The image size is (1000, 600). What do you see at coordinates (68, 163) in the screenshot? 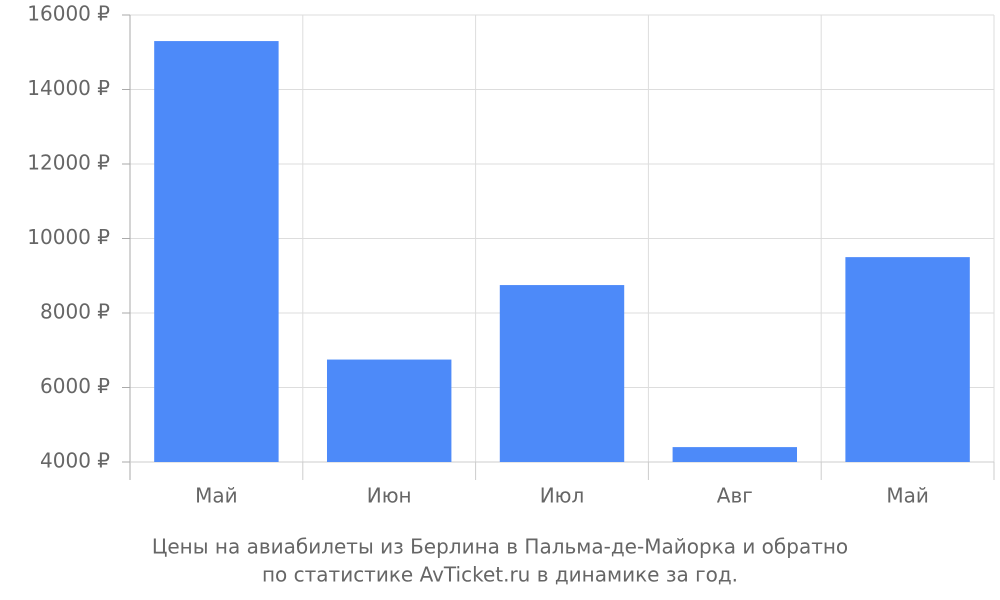
I see `y-tick-label: 12000 ₽` at bounding box center [68, 163].